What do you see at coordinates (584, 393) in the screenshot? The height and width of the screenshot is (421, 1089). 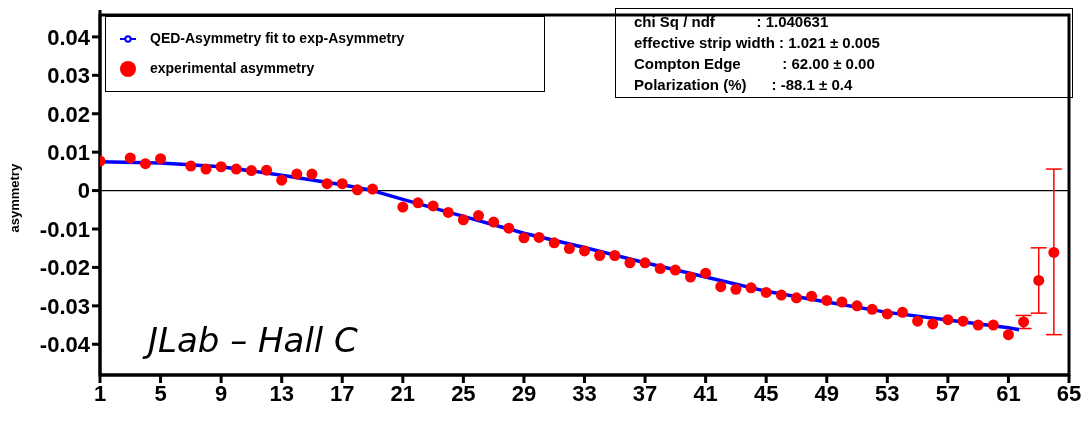 I see `x-tick-label: 33` at bounding box center [584, 393].